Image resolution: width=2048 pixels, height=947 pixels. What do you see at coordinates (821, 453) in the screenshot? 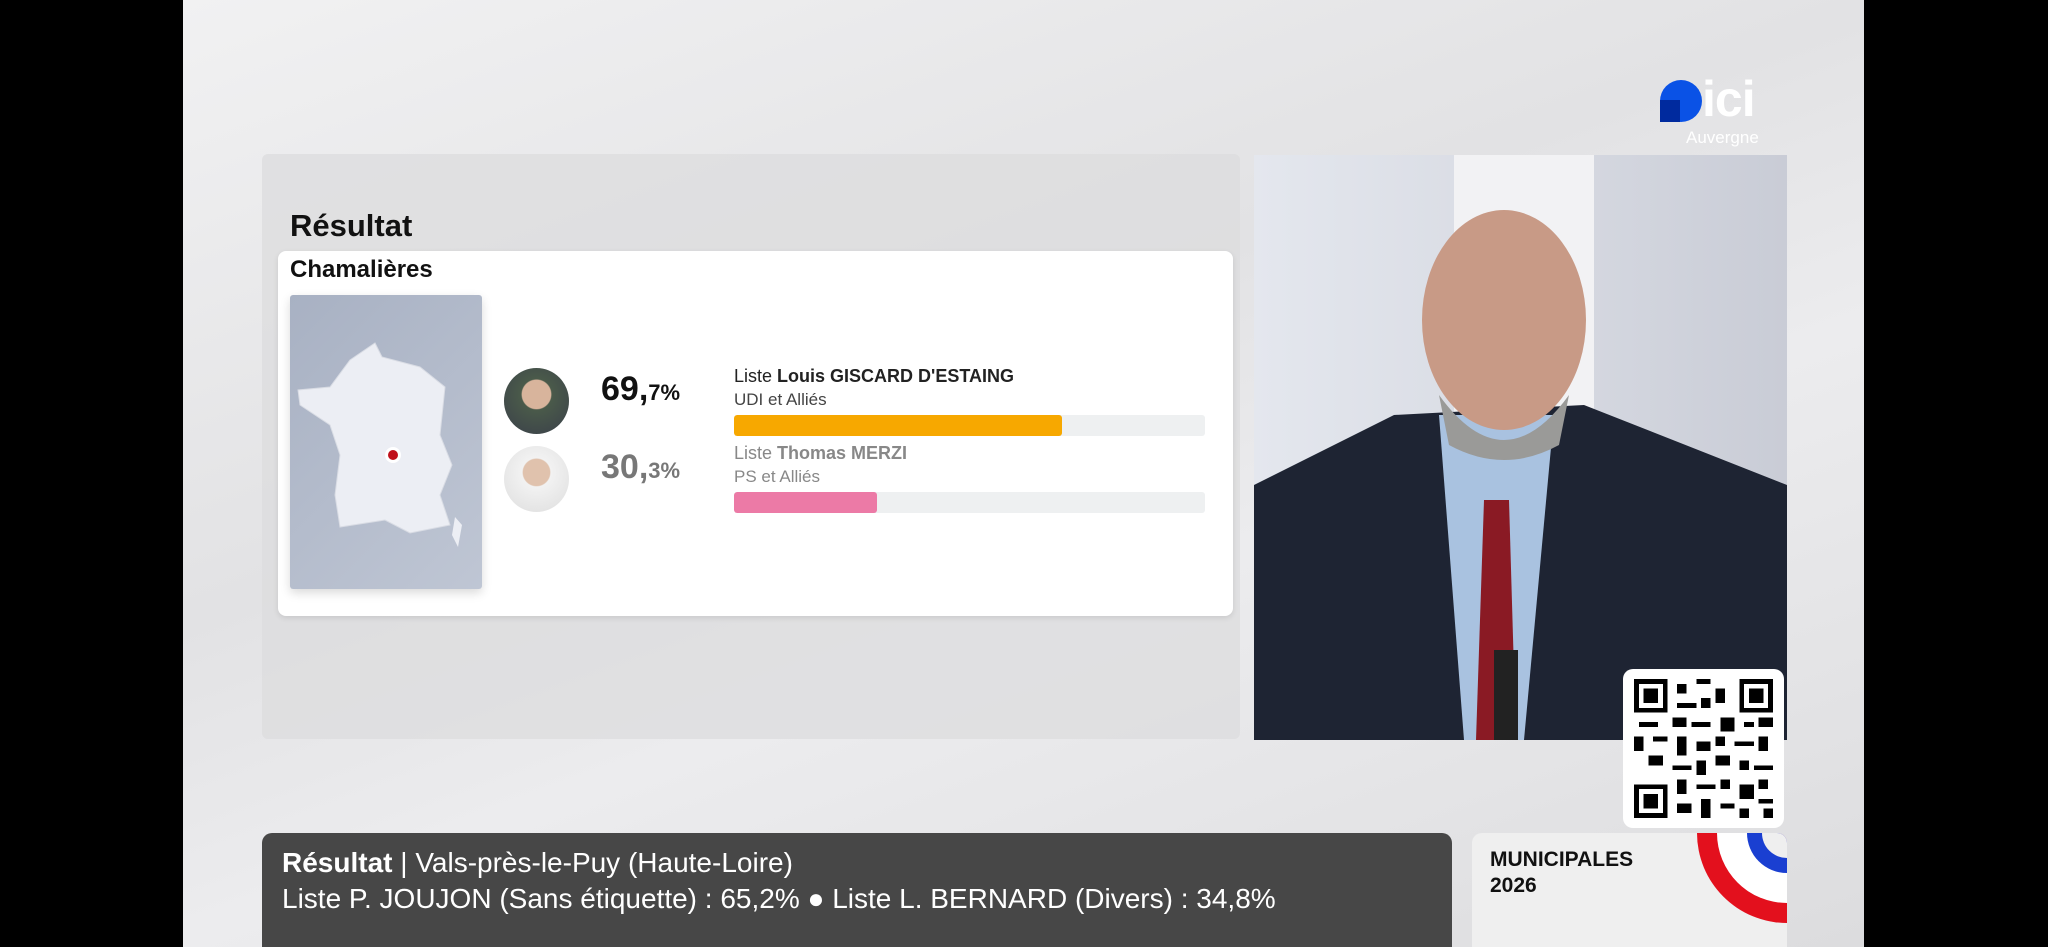
I see `candidate-2-name: Liste Thomas MERZI` at bounding box center [821, 453].